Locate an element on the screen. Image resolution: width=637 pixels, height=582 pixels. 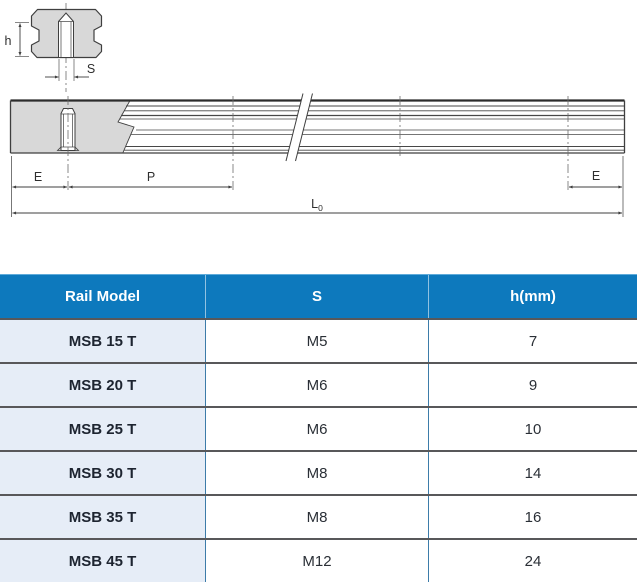
dimension-l0: L0 is located at coordinates (317, 206).